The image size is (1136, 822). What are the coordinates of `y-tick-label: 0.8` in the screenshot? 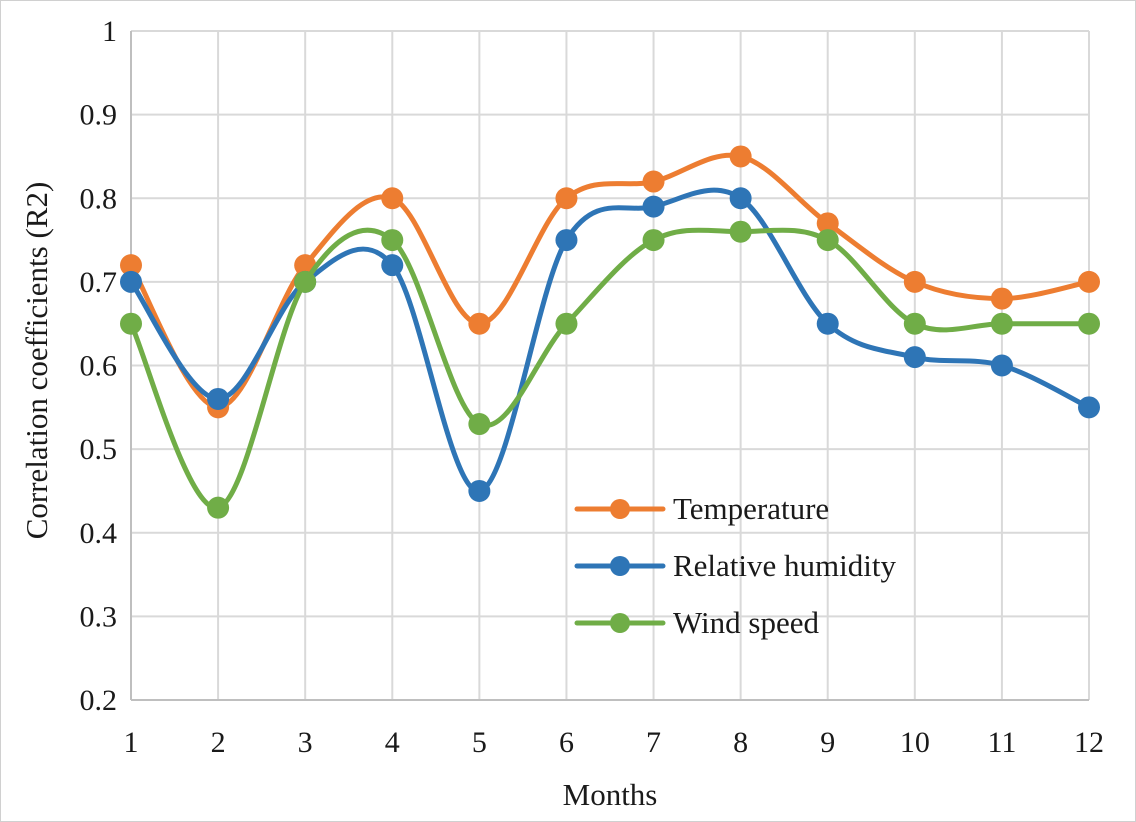 It's located at (99, 198).